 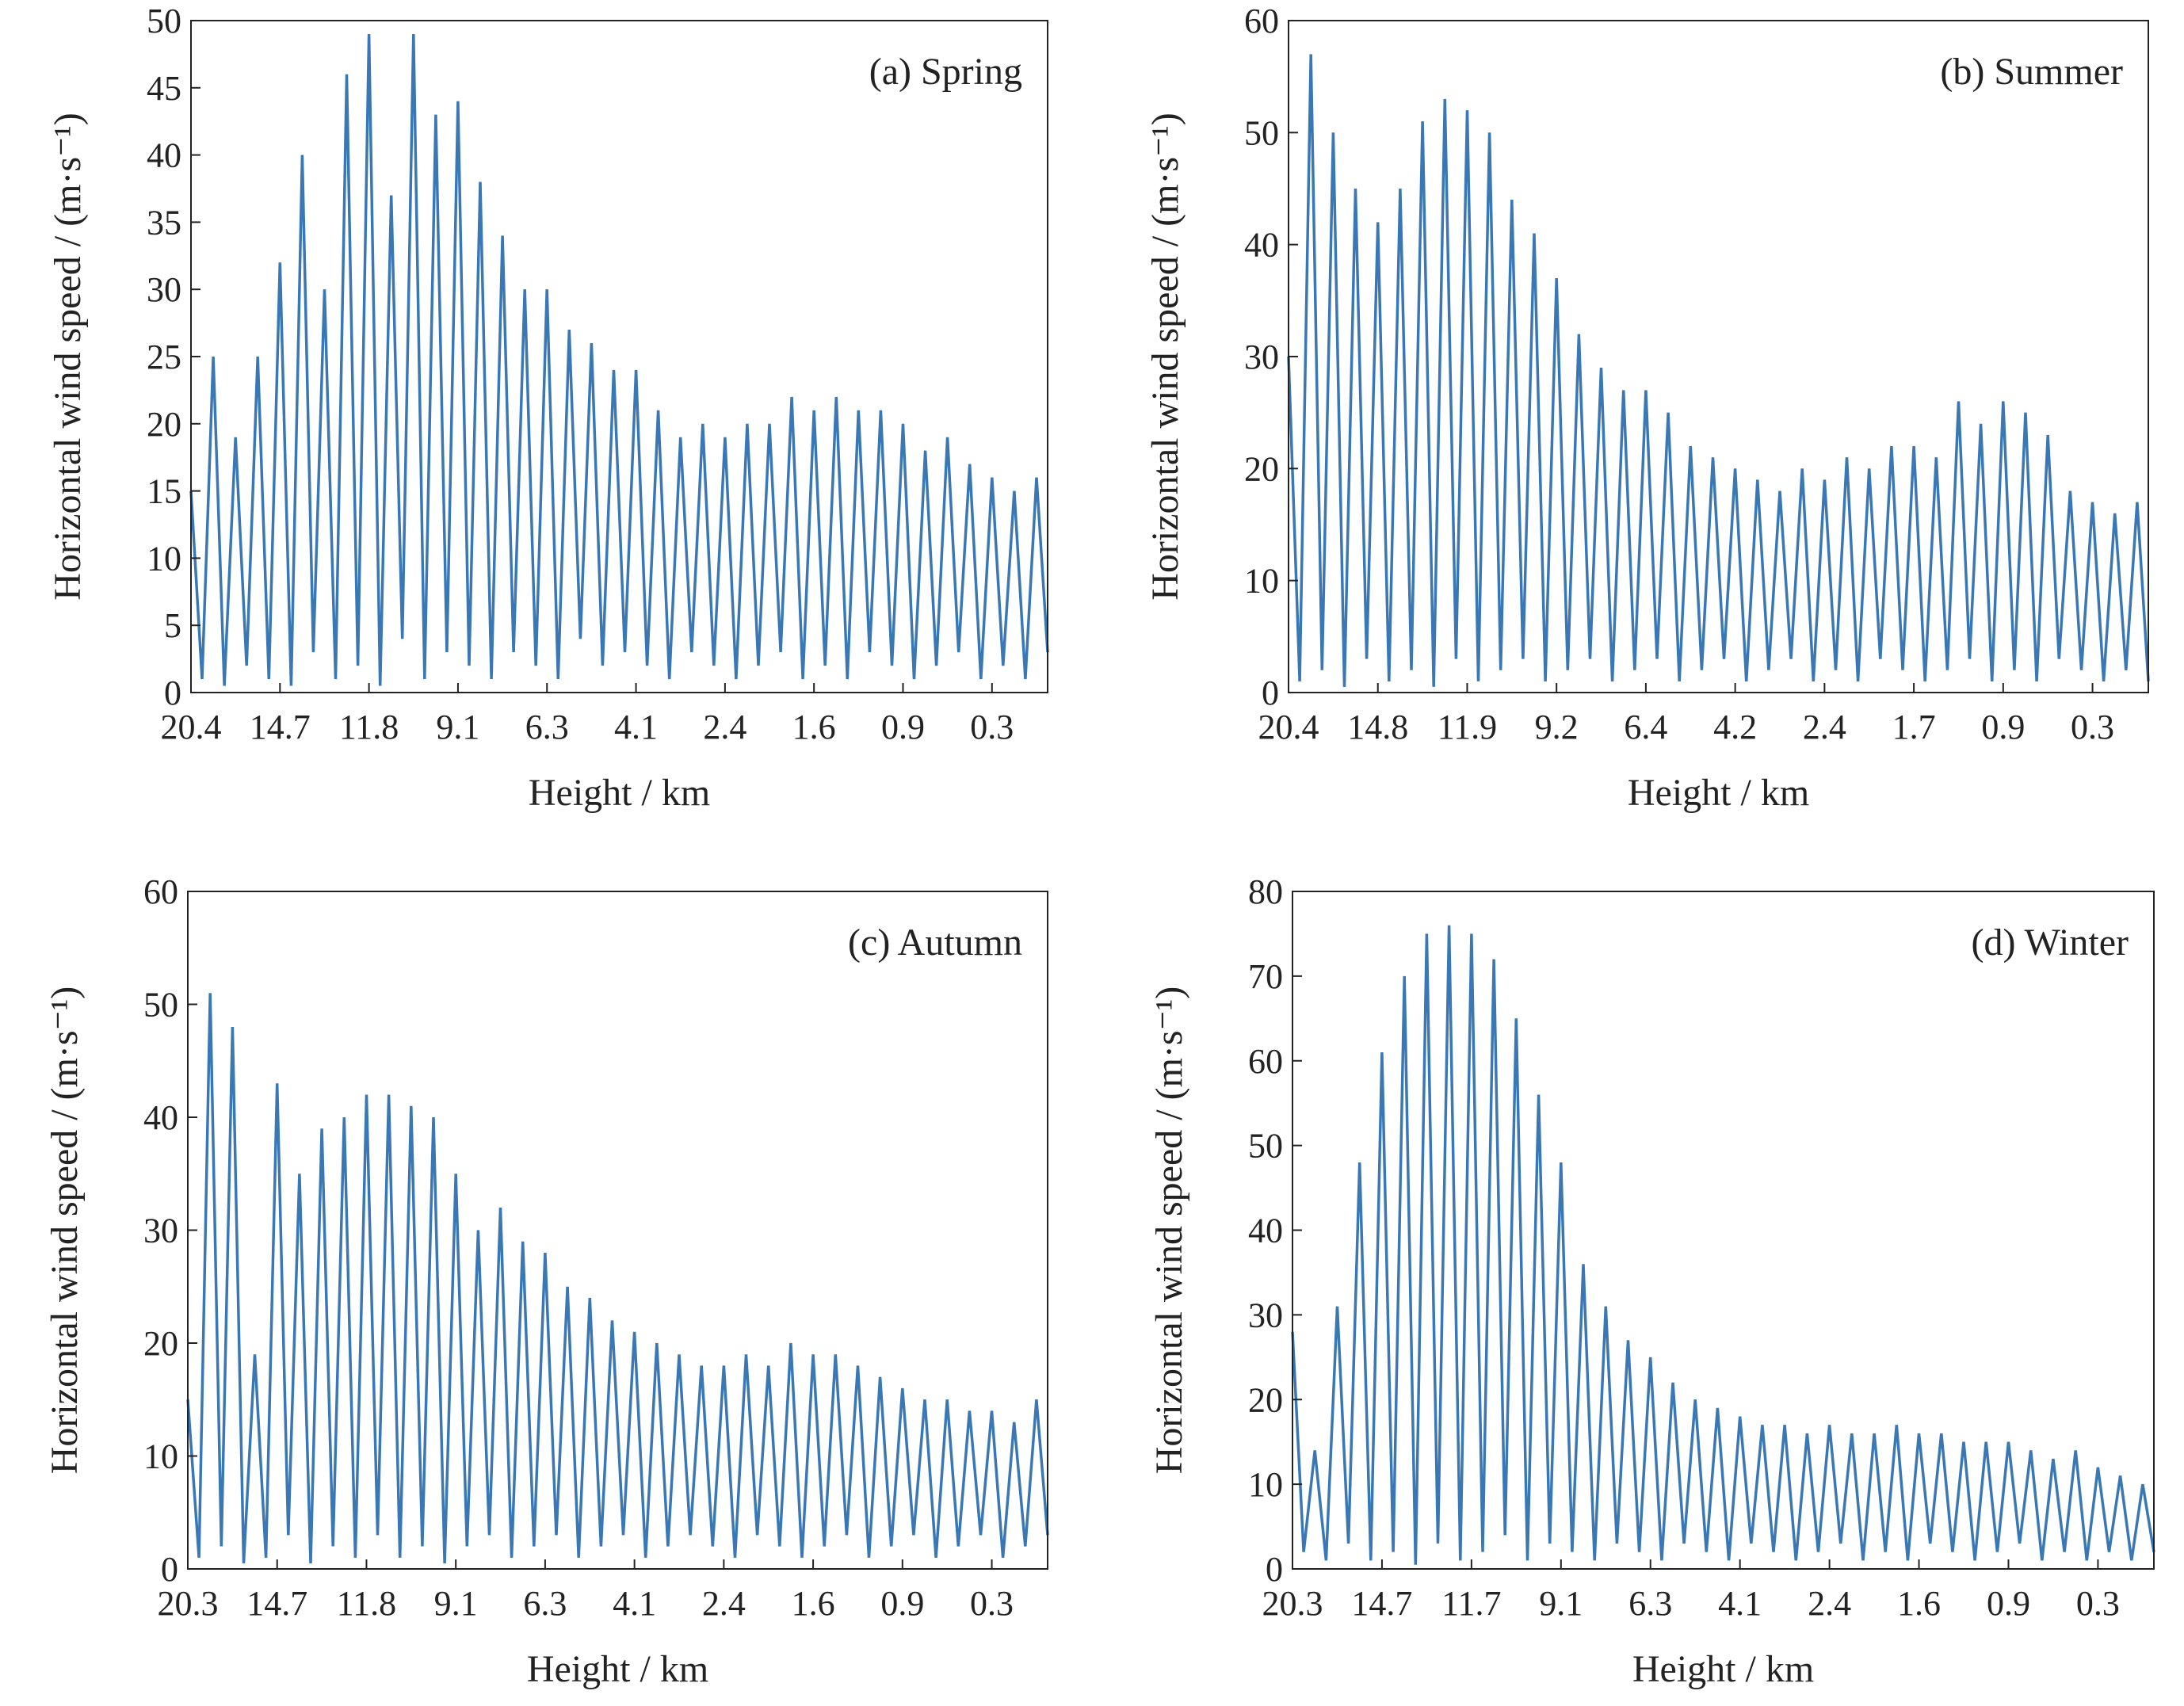 I want to click on x-tick-label: 11.9, so click(x=1467, y=727).